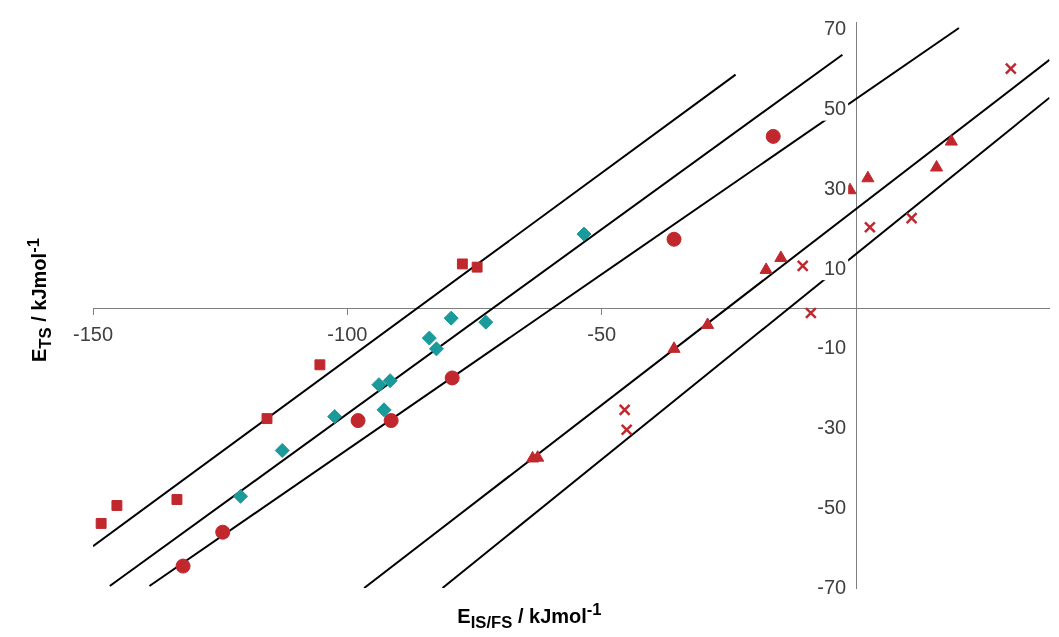 The width and height of the screenshot is (1059, 637). Describe the element at coordinates (832, 347) in the screenshot. I see `y-tick-label: -10` at that location.